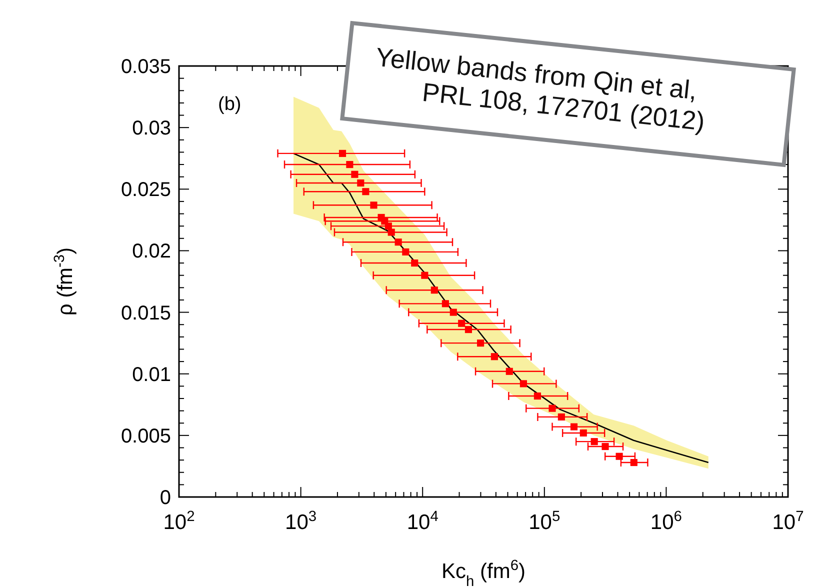 This screenshot has width=822, height=588. Describe the element at coordinates (483, 573) in the screenshot. I see `x-axis-title: Kc$_{h}$ (fm$^{6}$)` at that location.